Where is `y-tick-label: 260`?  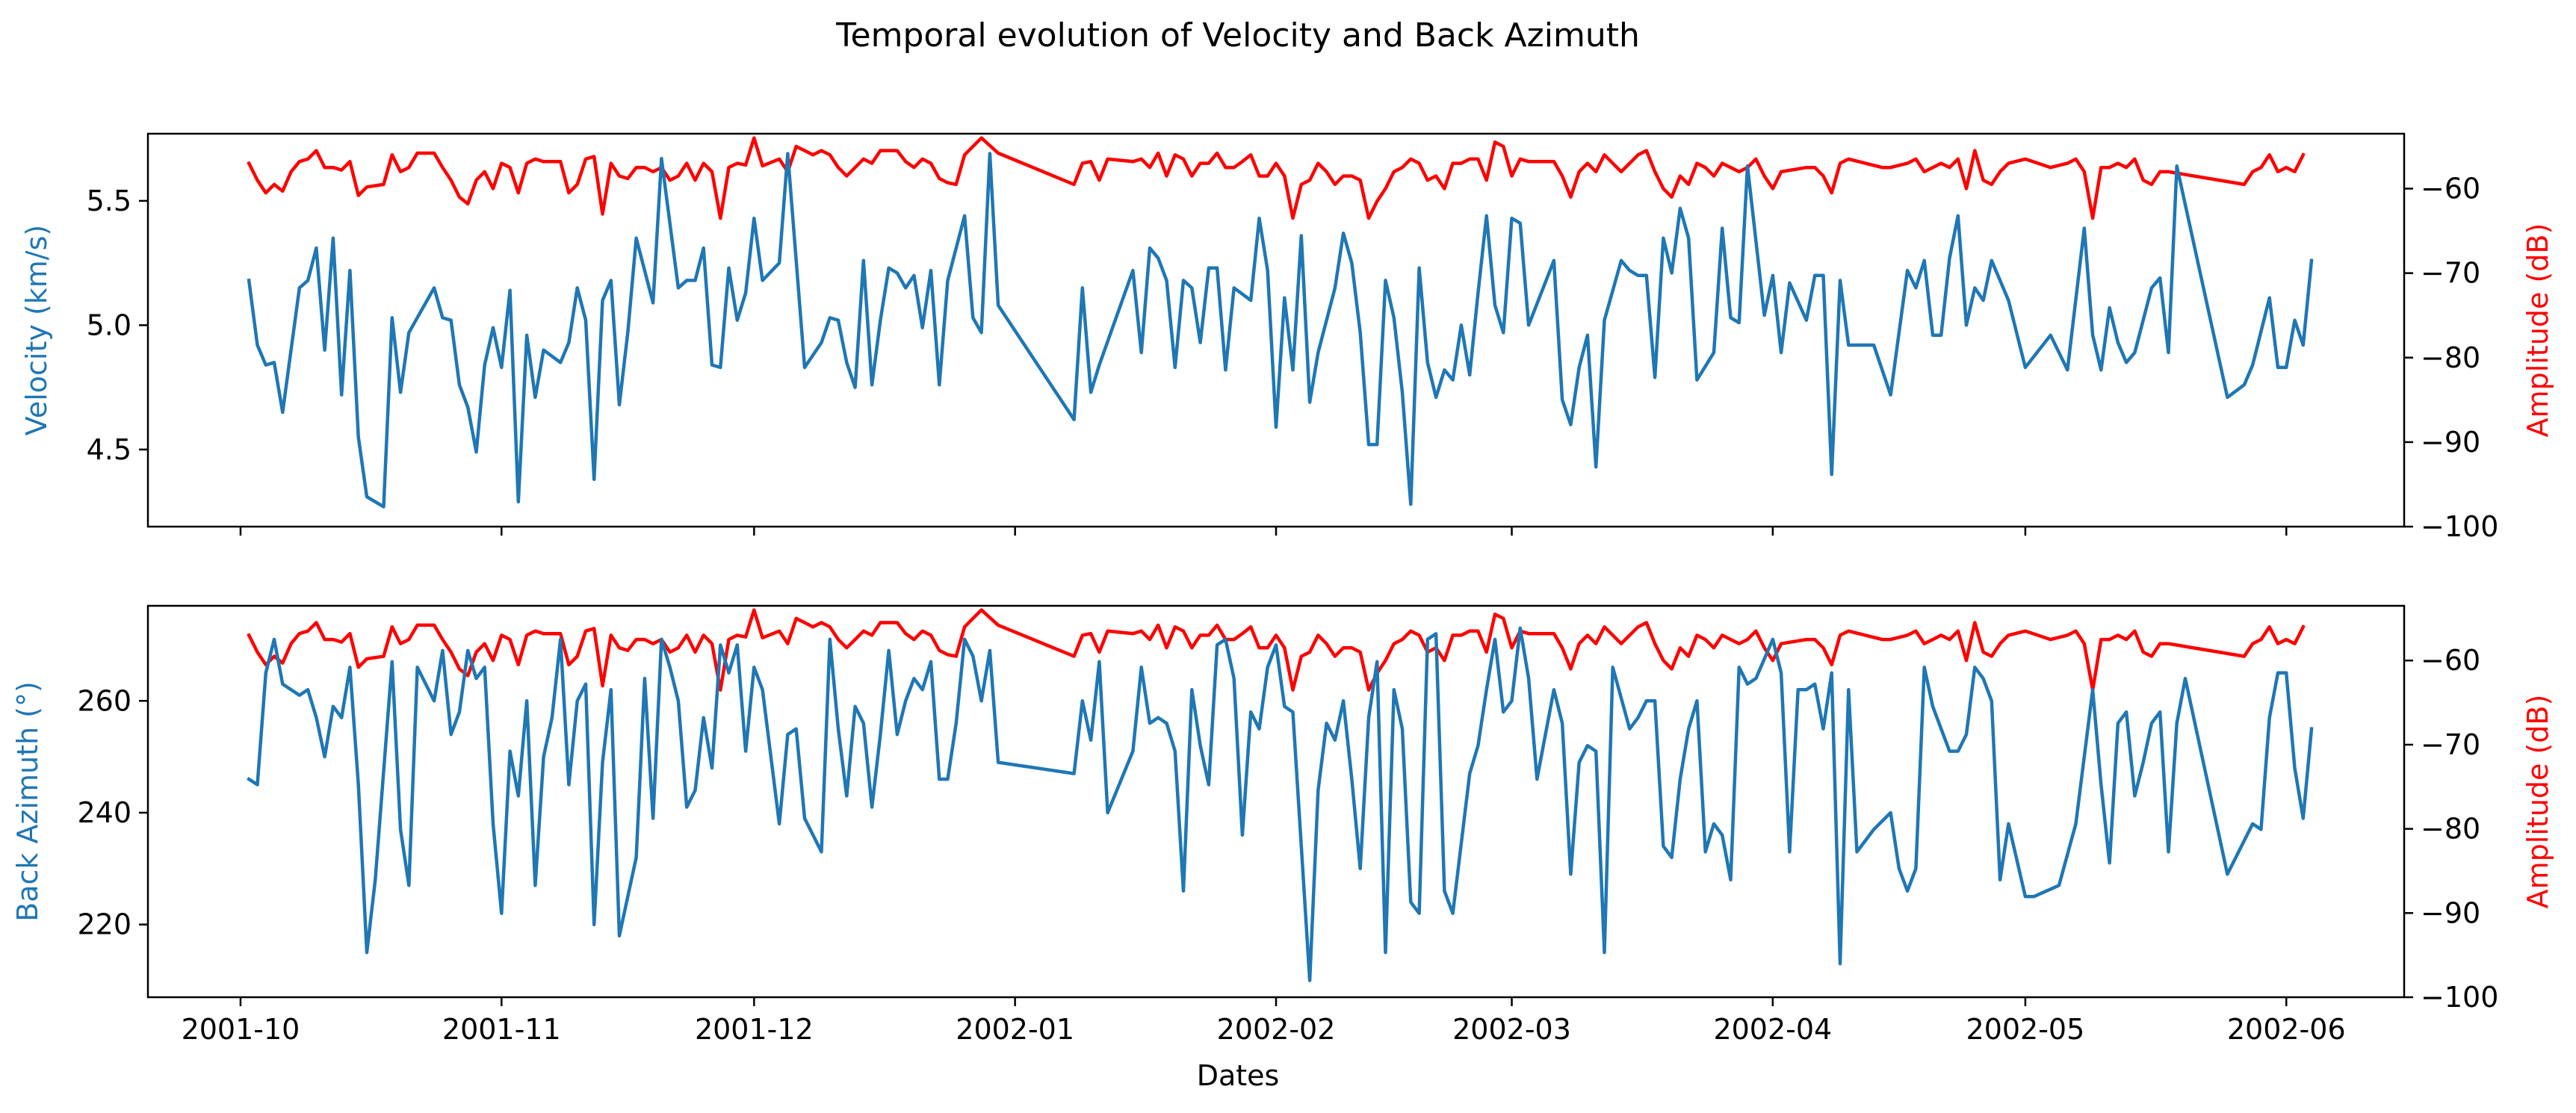
y-tick-label: 260 is located at coordinates (104, 700).